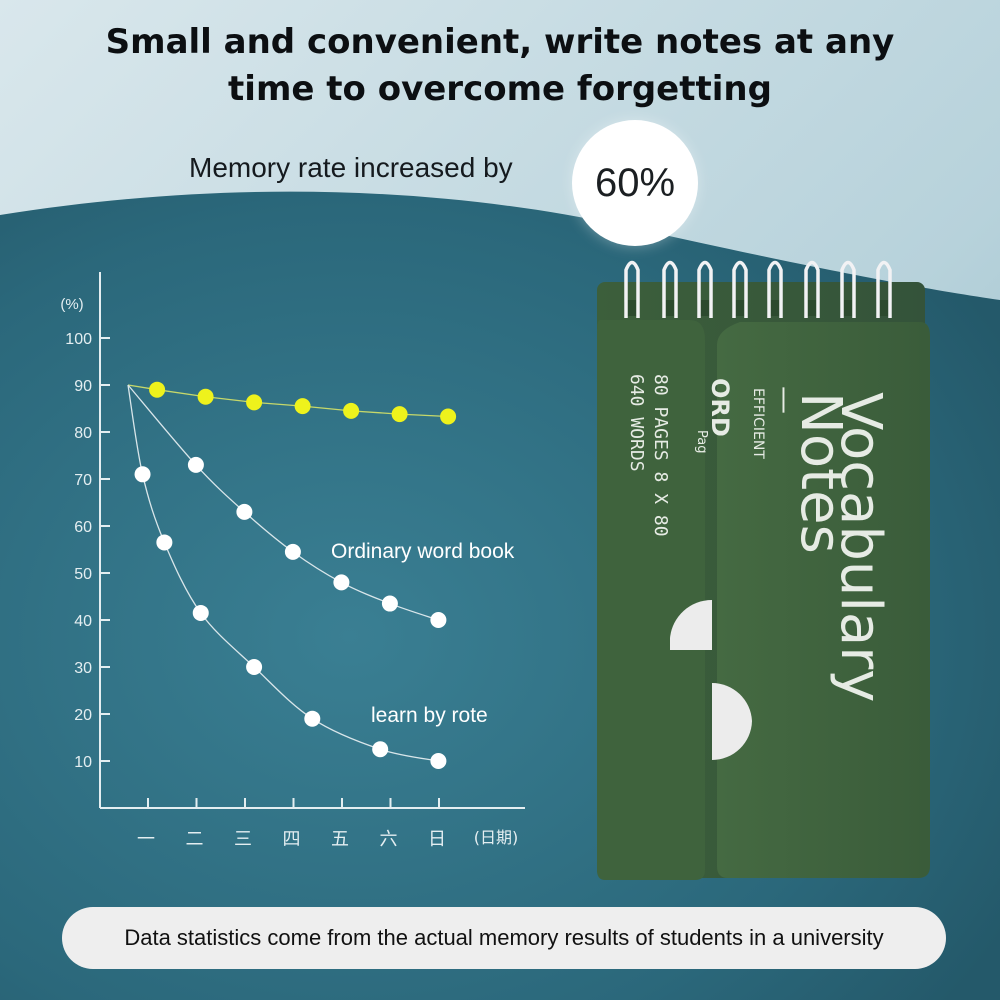 The width and height of the screenshot is (1000, 1000). I want to click on y-tick-label: 80, so click(83, 433).